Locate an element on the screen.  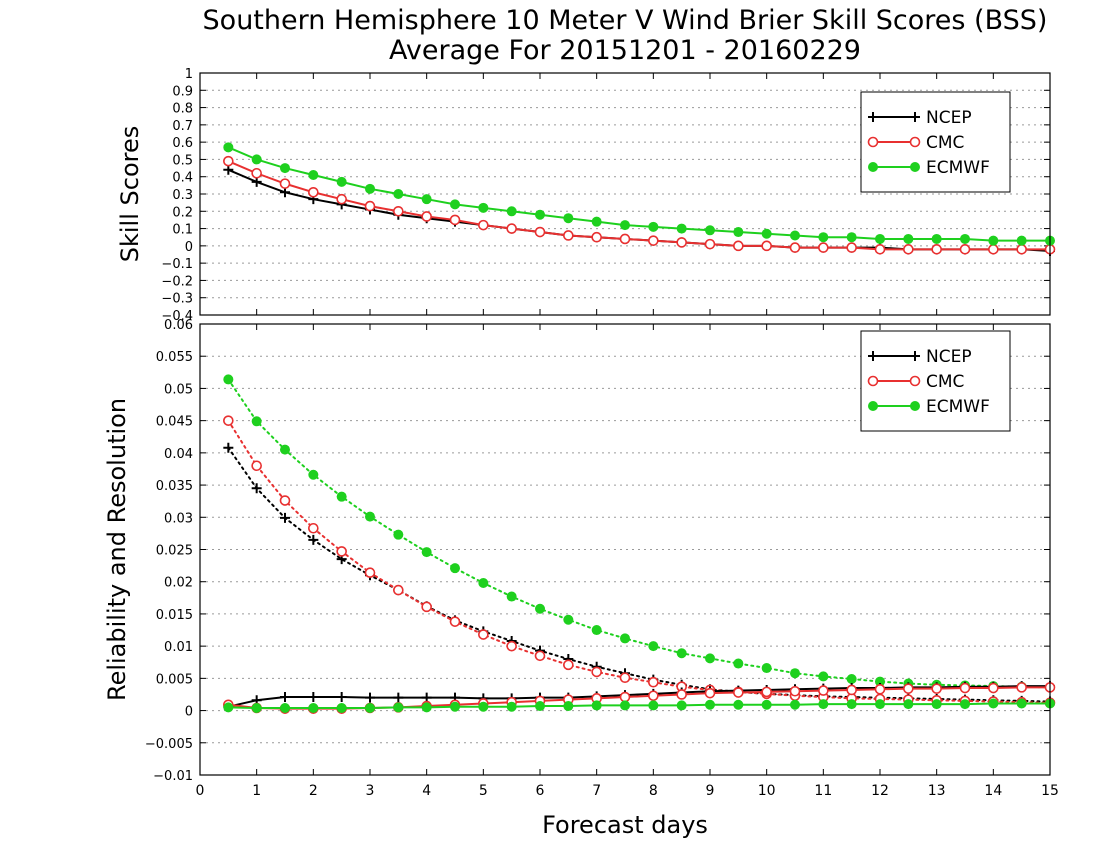
y-tick-label: 0.1 is located at coordinates (182, 230).